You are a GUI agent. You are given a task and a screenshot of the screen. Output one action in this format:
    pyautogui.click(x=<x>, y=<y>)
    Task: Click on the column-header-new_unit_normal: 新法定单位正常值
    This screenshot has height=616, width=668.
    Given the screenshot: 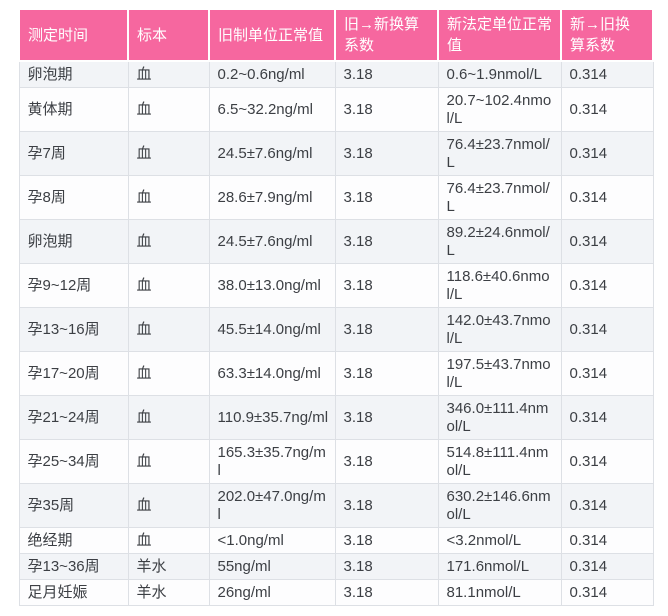 What is the action you would take?
    pyautogui.click(x=499, y=35)
    